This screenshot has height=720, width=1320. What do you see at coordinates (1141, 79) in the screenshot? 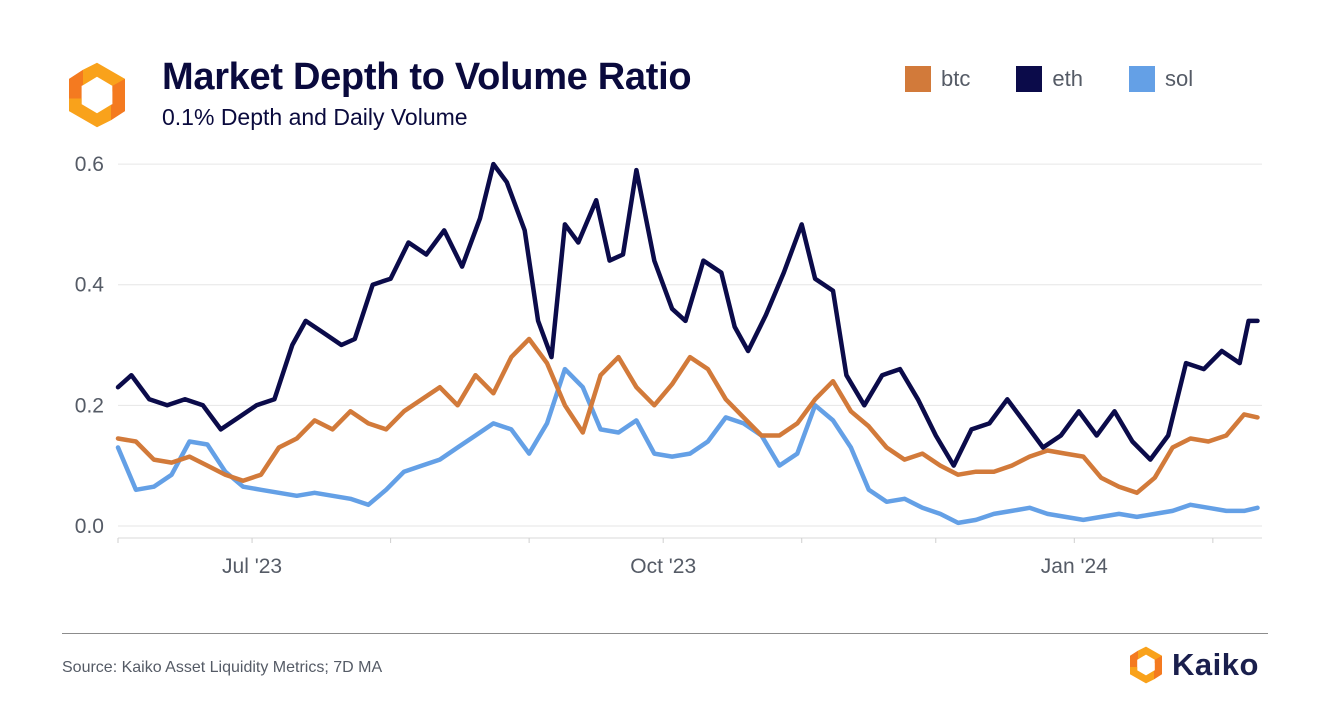
I see `legend-swatch-sol` at bounding box center [1141, 79].